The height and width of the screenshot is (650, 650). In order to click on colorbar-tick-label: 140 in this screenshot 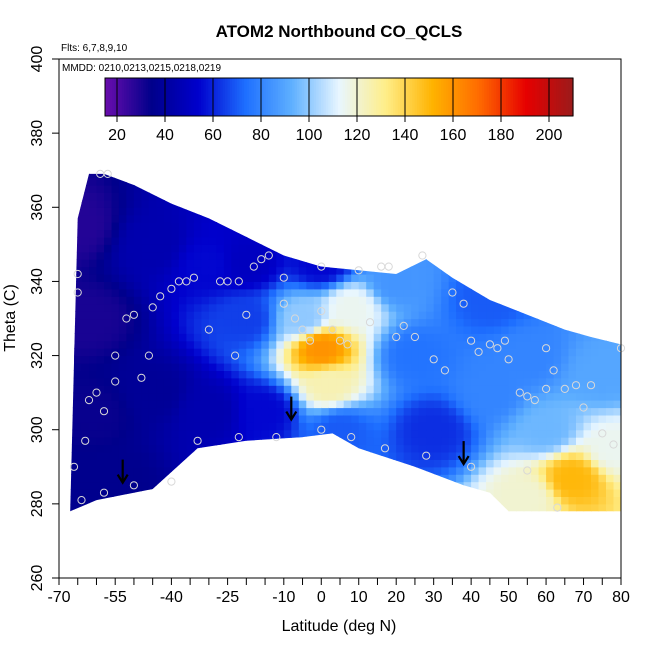, I will do `click(405, 135)`.